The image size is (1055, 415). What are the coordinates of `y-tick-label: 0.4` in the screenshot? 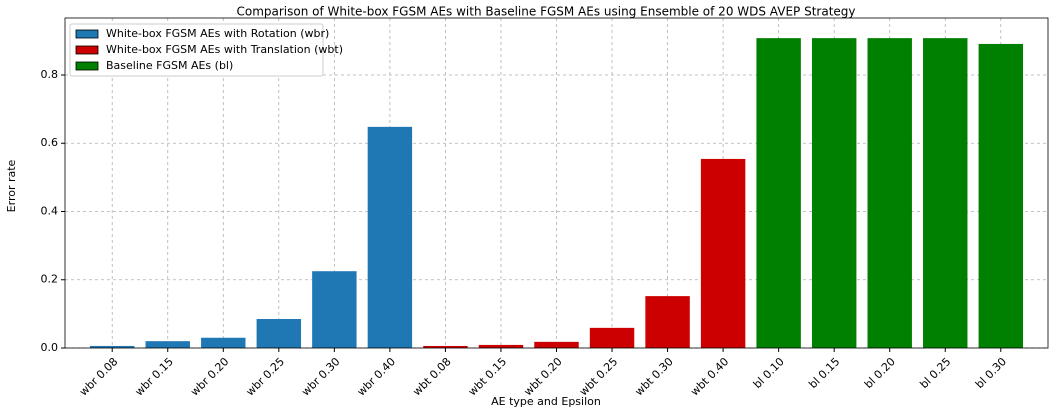 It's located at (50, 210).